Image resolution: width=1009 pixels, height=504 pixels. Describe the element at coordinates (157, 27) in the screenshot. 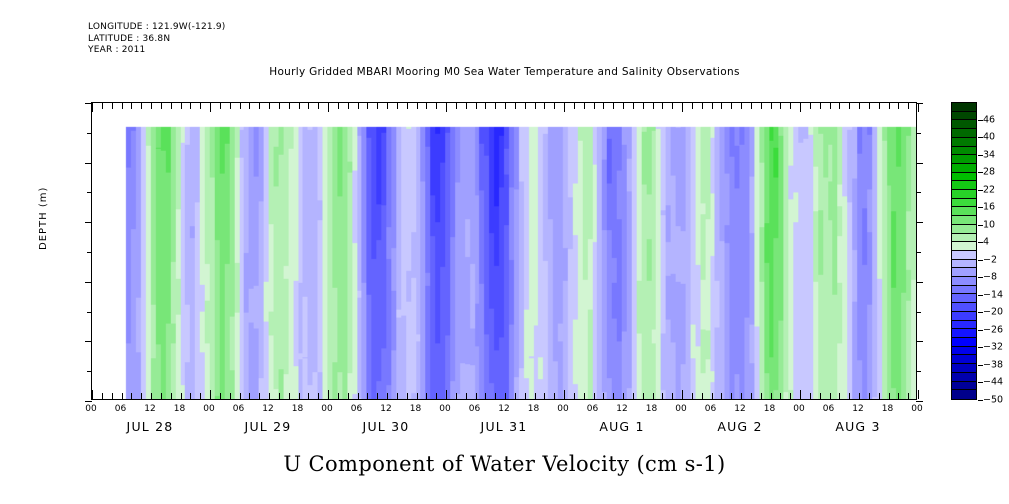

I see `longitude-text: LONGITUDE : 121.9W(-121.9)` at that location.